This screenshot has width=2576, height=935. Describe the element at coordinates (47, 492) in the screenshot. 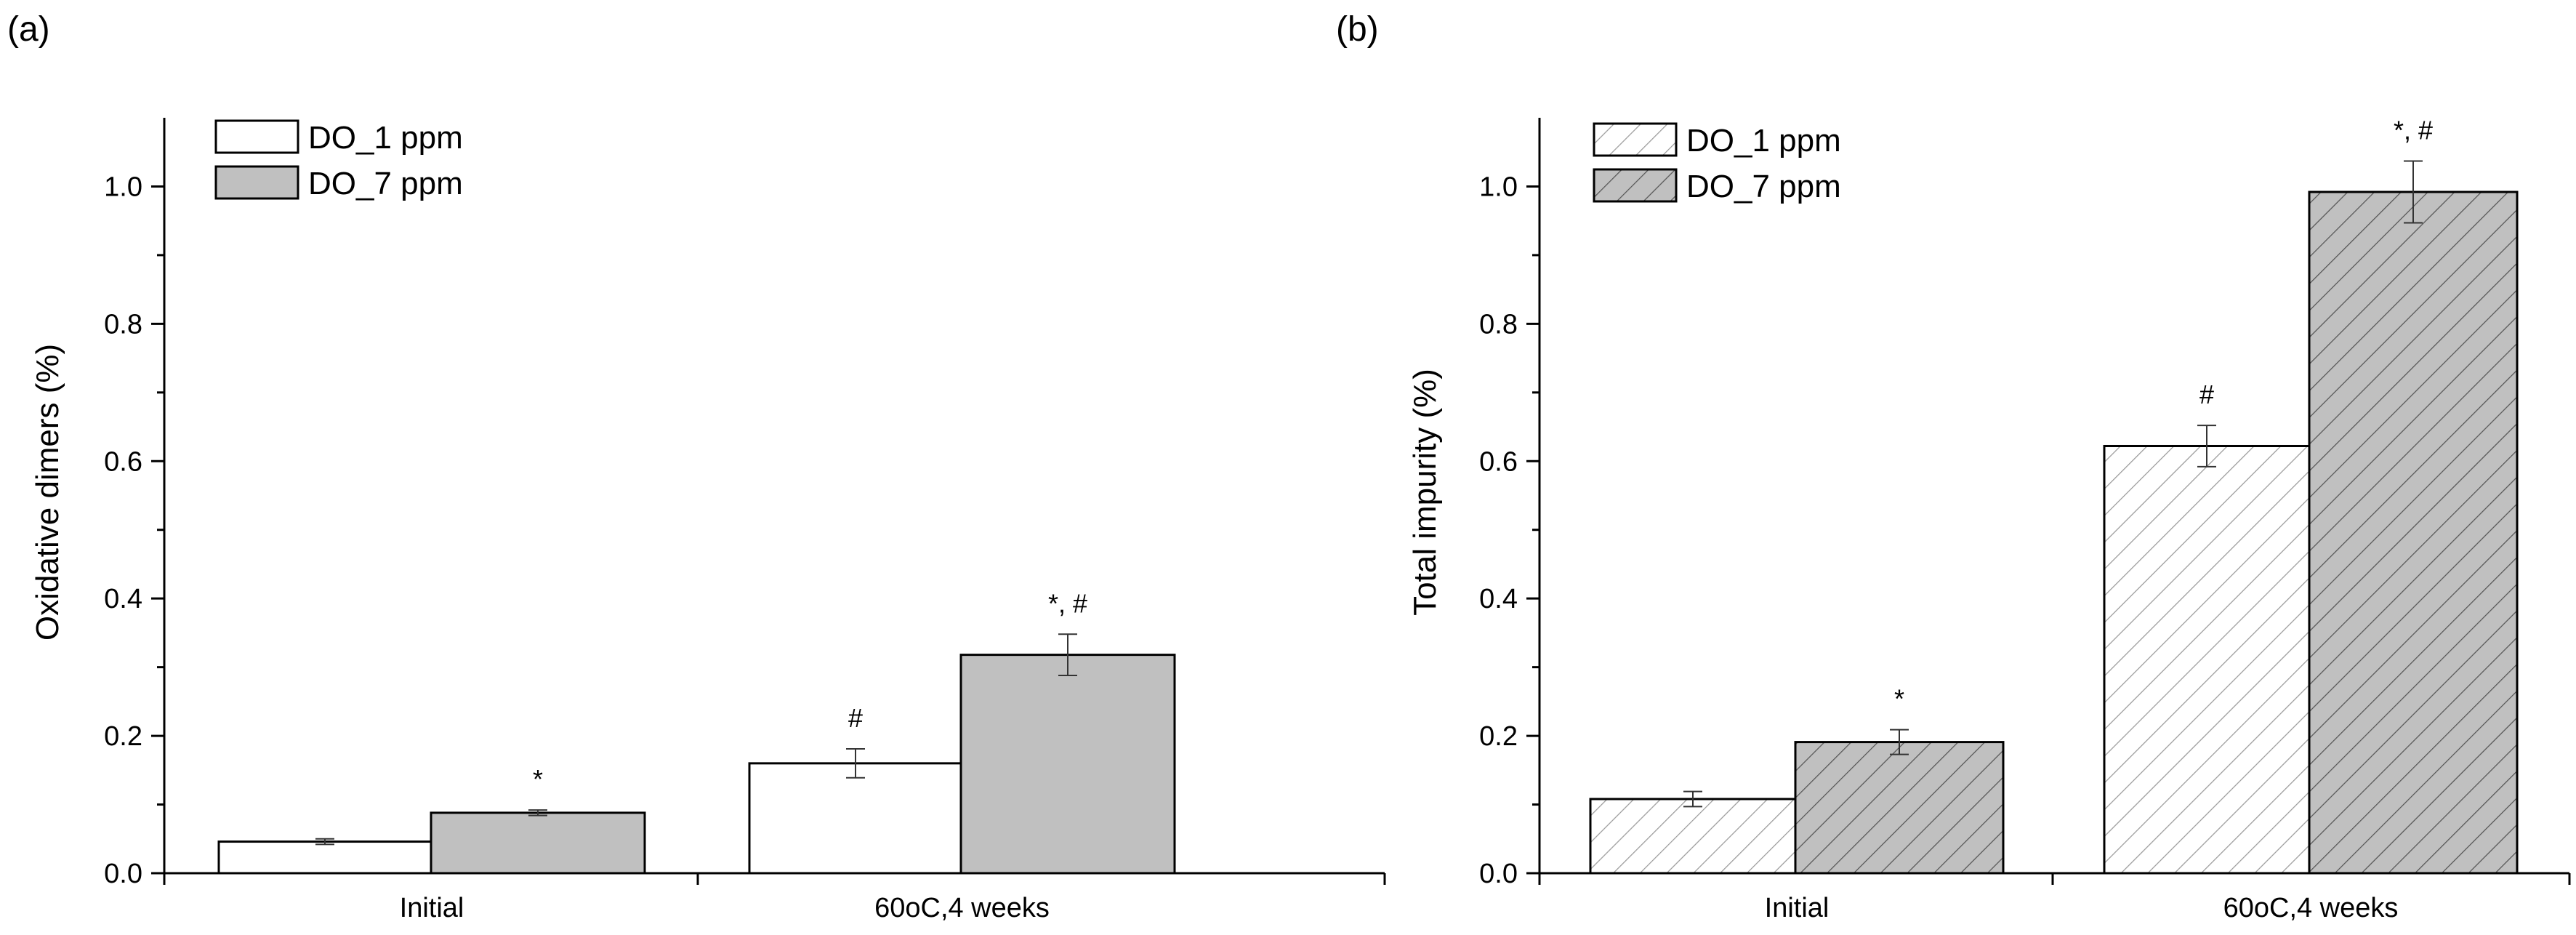

I see `y-axis-title: Oxidative dimers (%)` at that location.